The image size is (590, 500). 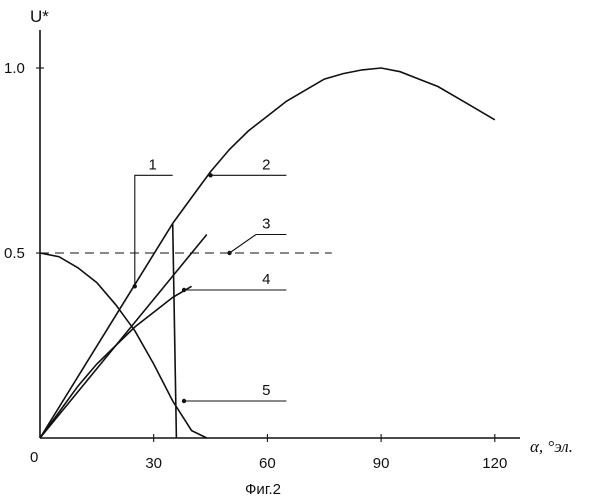 I want to click on callout-label: 2, so click(x=266, y=164).